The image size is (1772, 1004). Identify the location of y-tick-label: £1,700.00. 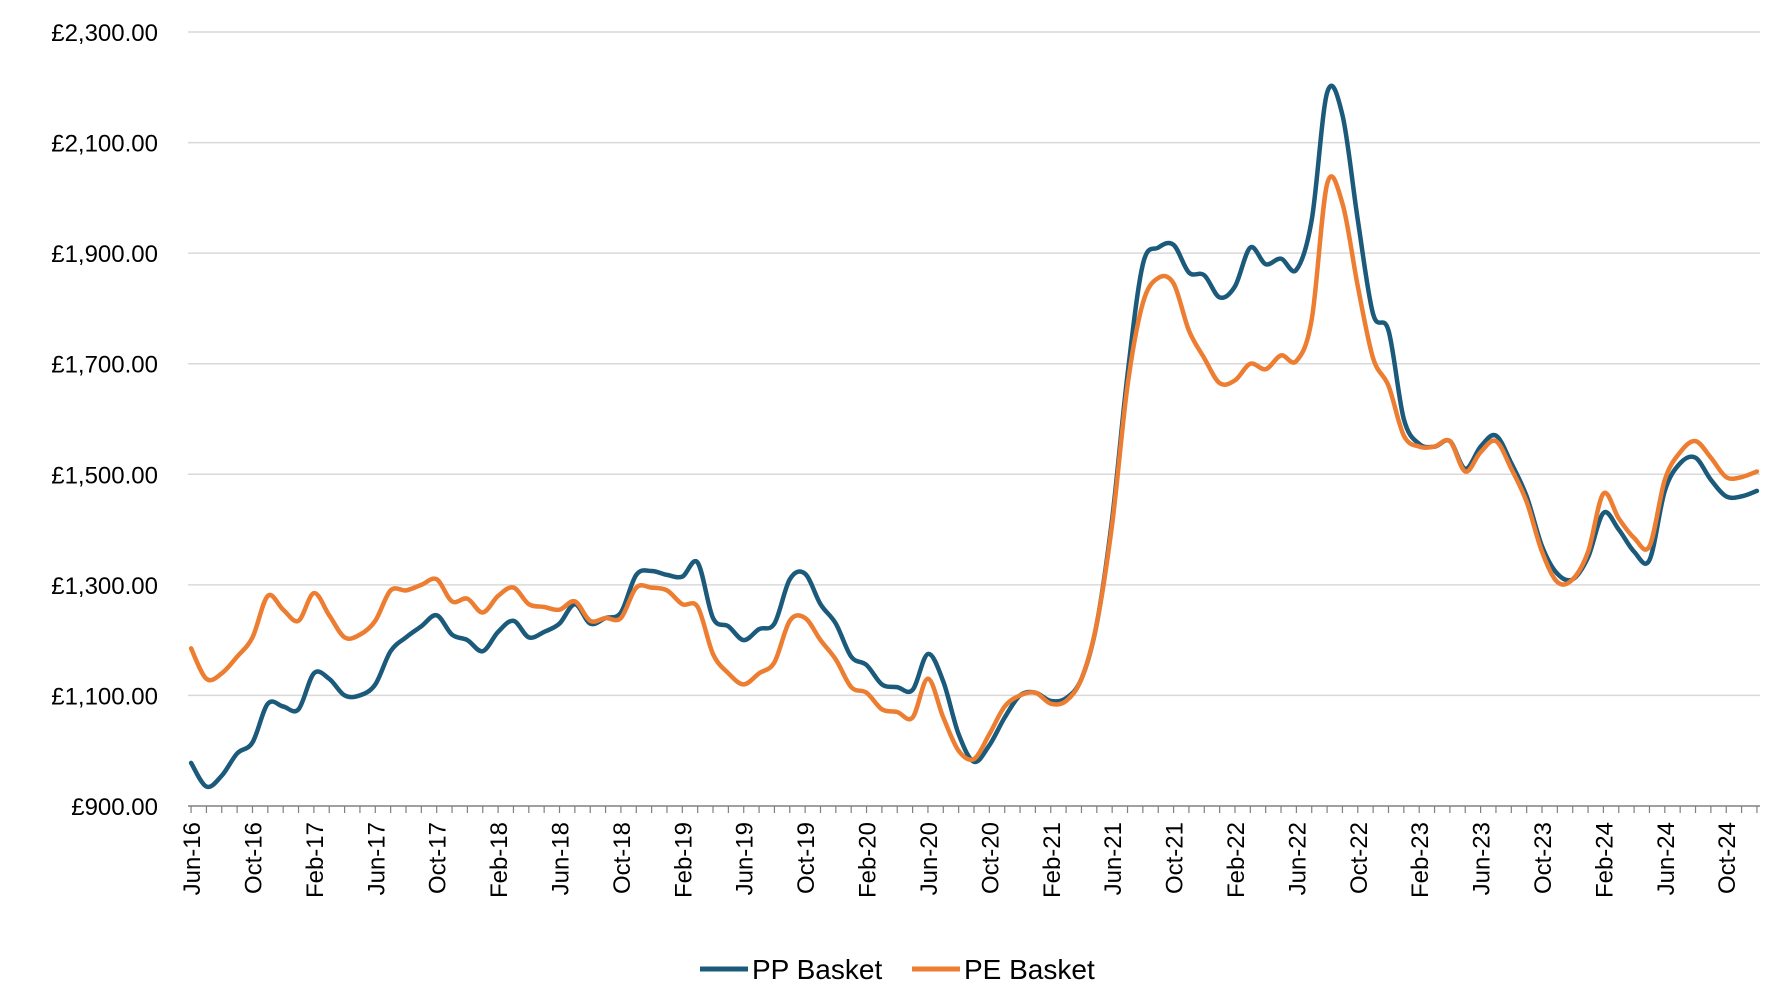
(104, 365).